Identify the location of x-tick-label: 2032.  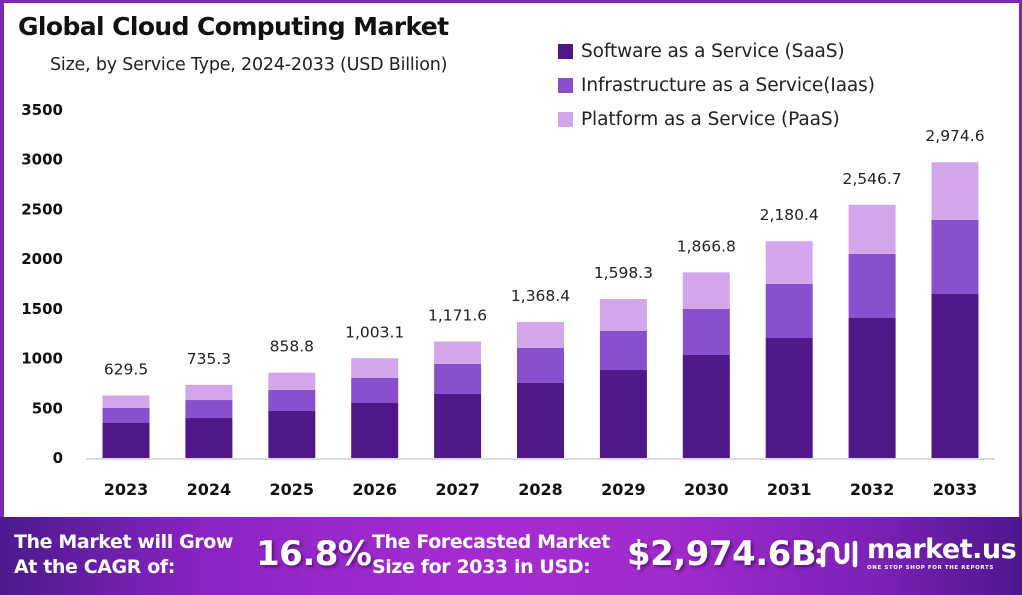
(872, 489).